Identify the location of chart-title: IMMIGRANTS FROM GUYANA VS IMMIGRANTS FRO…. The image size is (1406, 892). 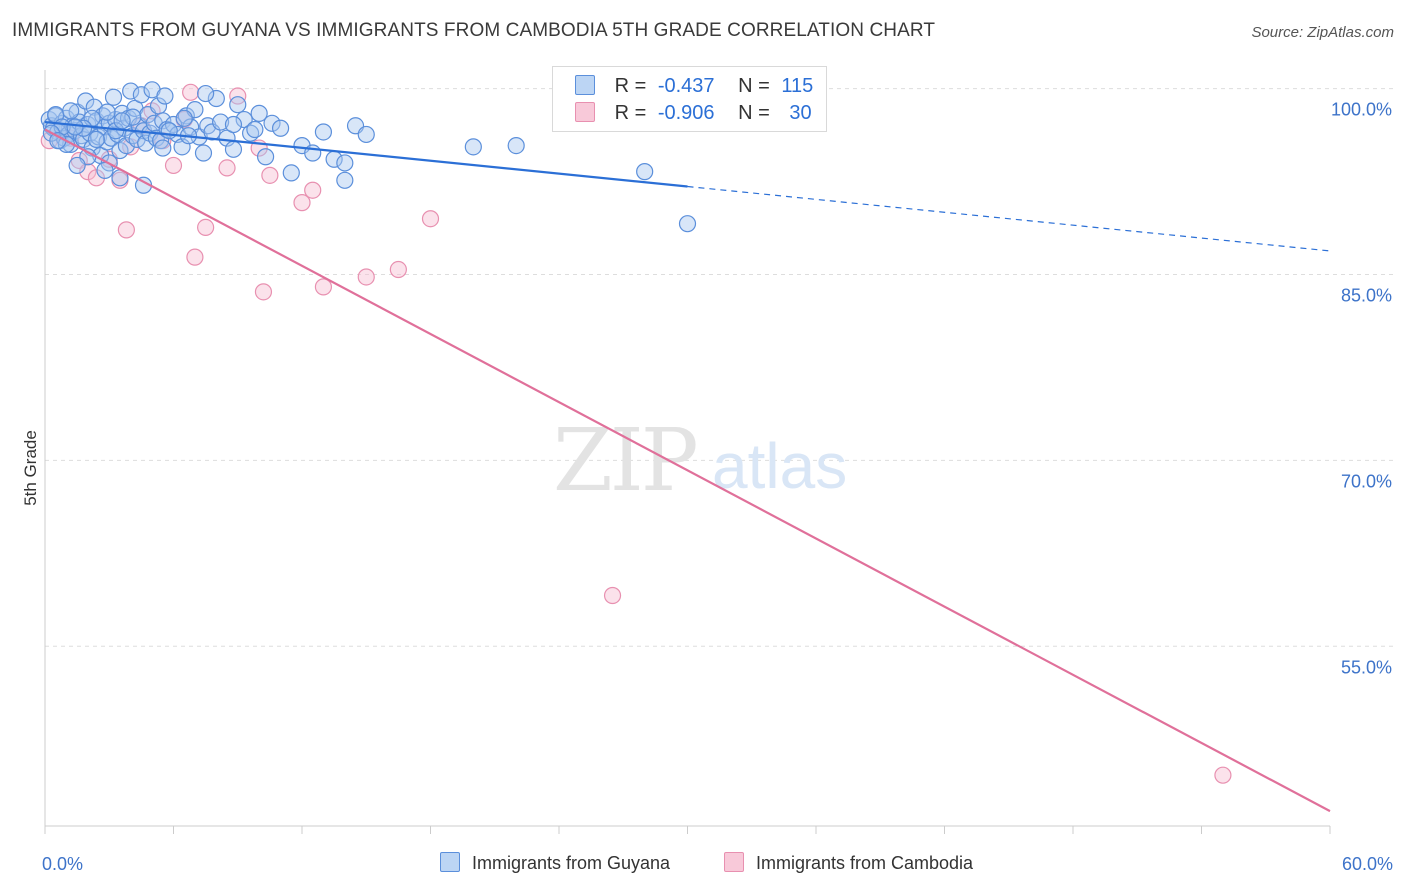
(474, 30).